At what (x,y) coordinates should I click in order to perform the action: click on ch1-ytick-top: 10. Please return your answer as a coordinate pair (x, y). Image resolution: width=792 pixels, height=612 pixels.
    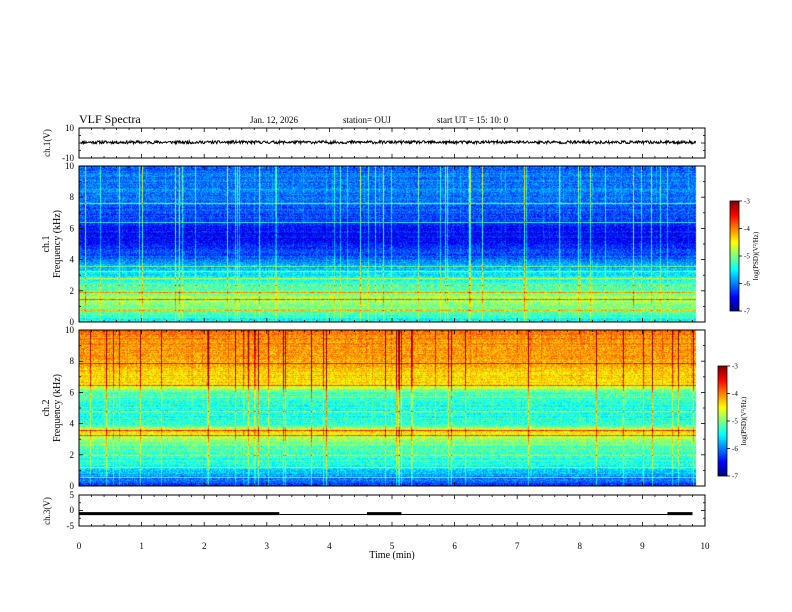
    Looking at the image, I should click on (70, 128).